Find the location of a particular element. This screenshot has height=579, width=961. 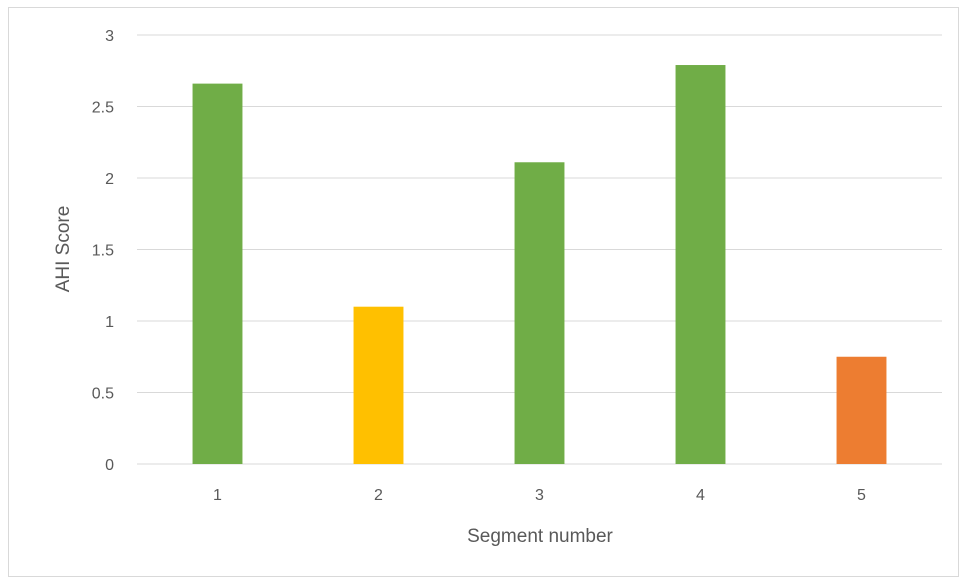

y-tick-label: 3 is located at coordinates (109, 36).